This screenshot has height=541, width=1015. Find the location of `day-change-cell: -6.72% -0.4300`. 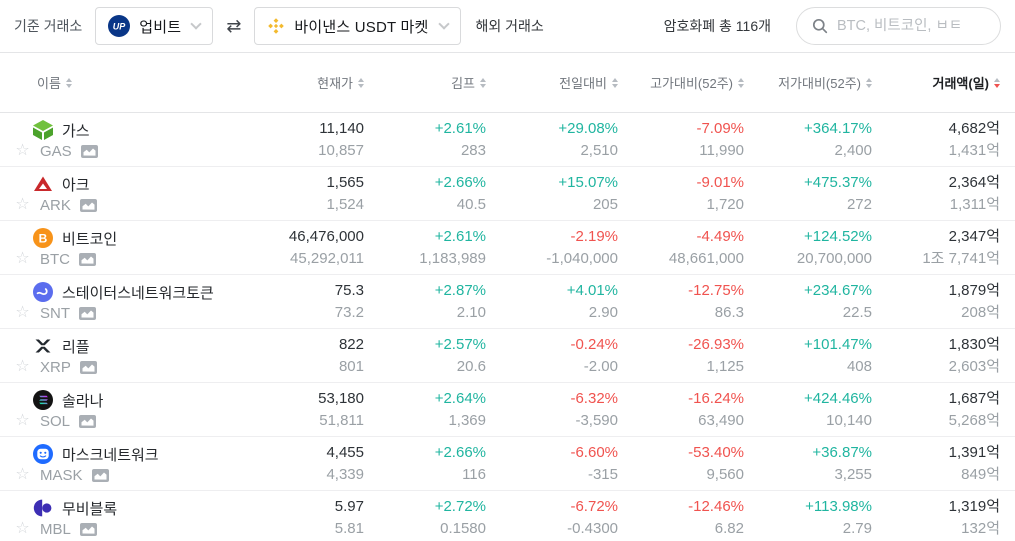

day-change-cell: -6.72% -0.4300 is located at coordinates (552, 518).